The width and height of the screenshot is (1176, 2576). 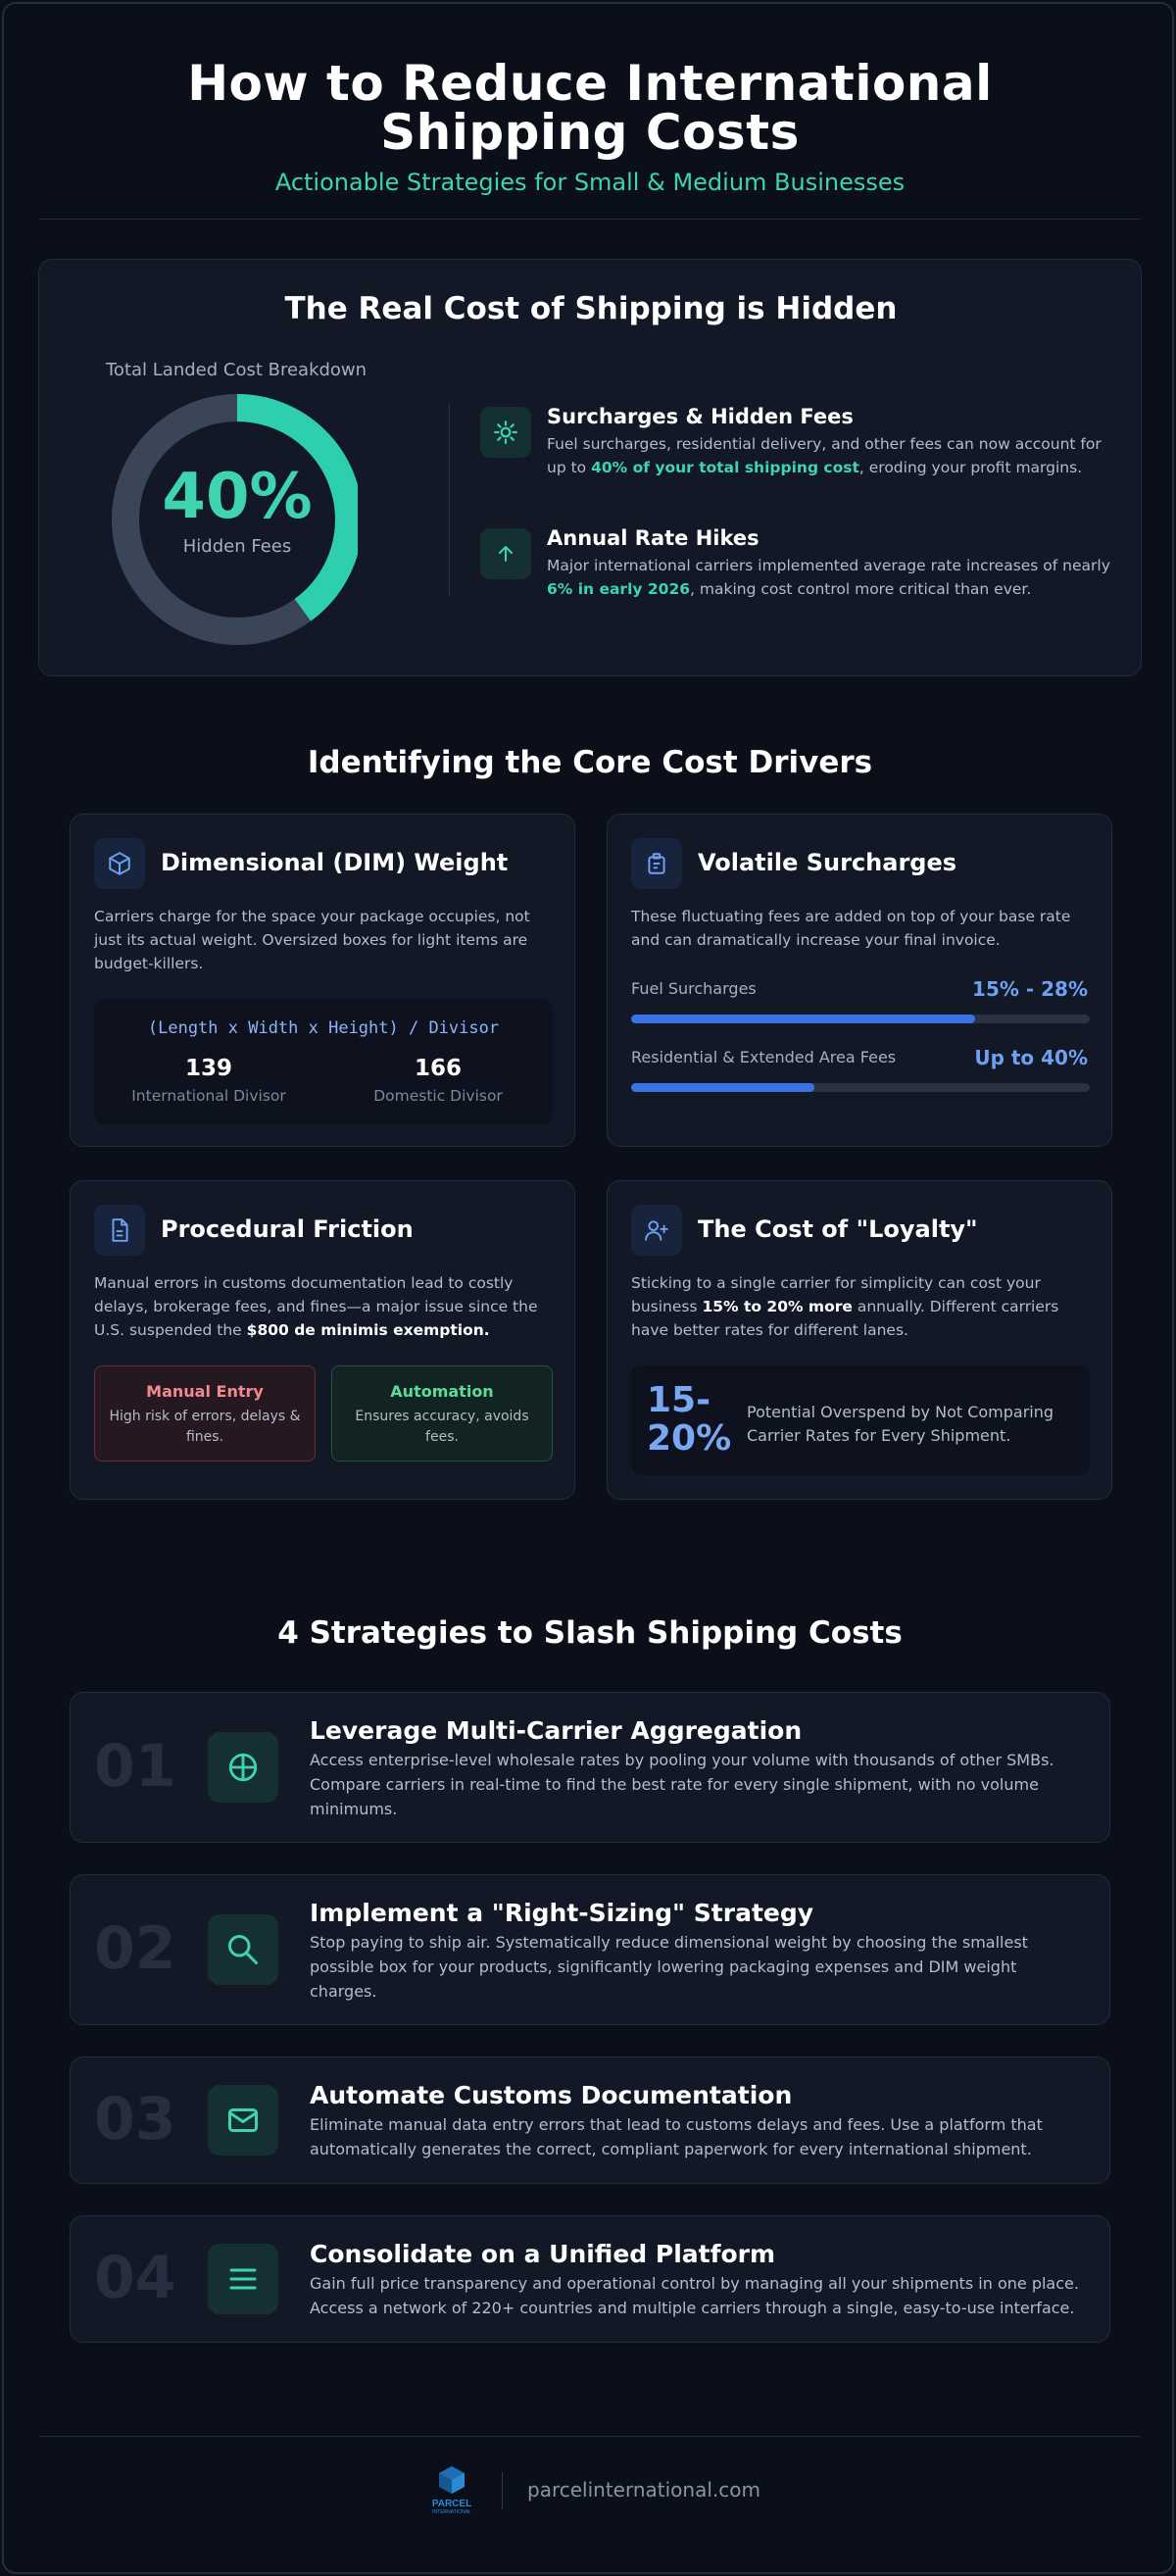 What do you see at coordinates (135, 2278) in the screenshot?
I see `strategy-number: 04` at bounding box center [135, 2278].